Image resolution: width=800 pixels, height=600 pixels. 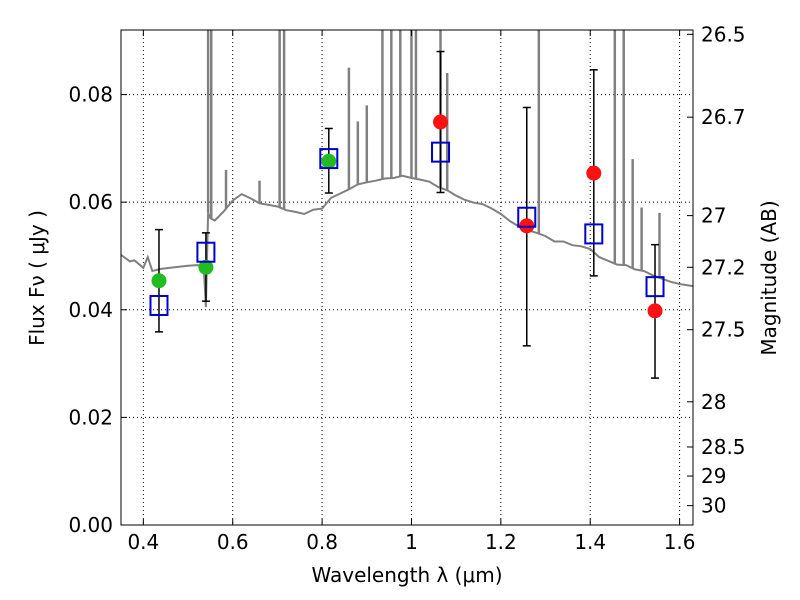 What do you see at coordinates (411, 542) in the screenshot?
I see `x-tick-label: 1` at bounding box center [411, 542].